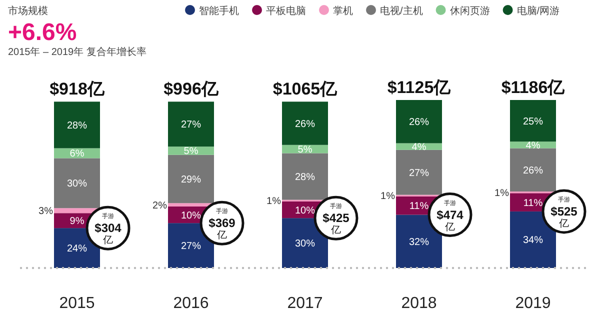 This screenshot has height=322, width=600. I want to click on data-label: 2%, so click(160, 206).